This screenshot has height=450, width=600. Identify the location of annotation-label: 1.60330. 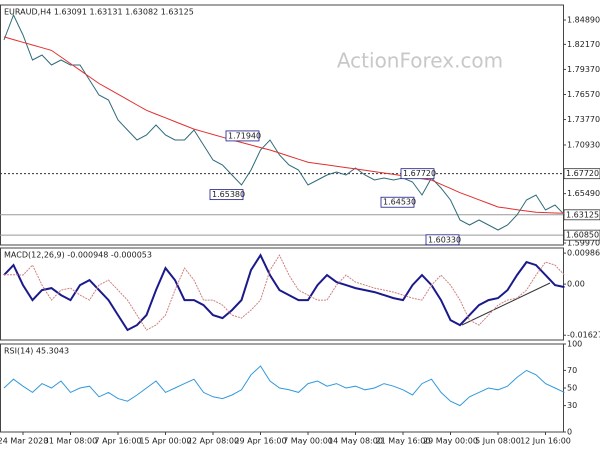
(444, 239).